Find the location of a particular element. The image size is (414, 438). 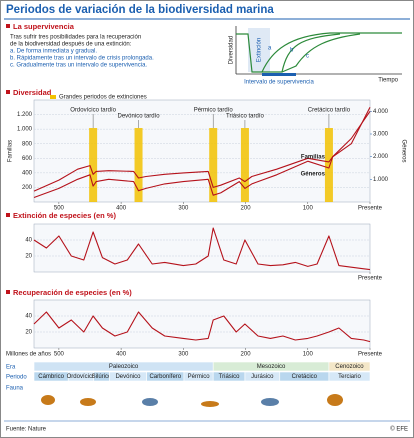

era-name: Paleozoico is located at coordinates (124, 367).